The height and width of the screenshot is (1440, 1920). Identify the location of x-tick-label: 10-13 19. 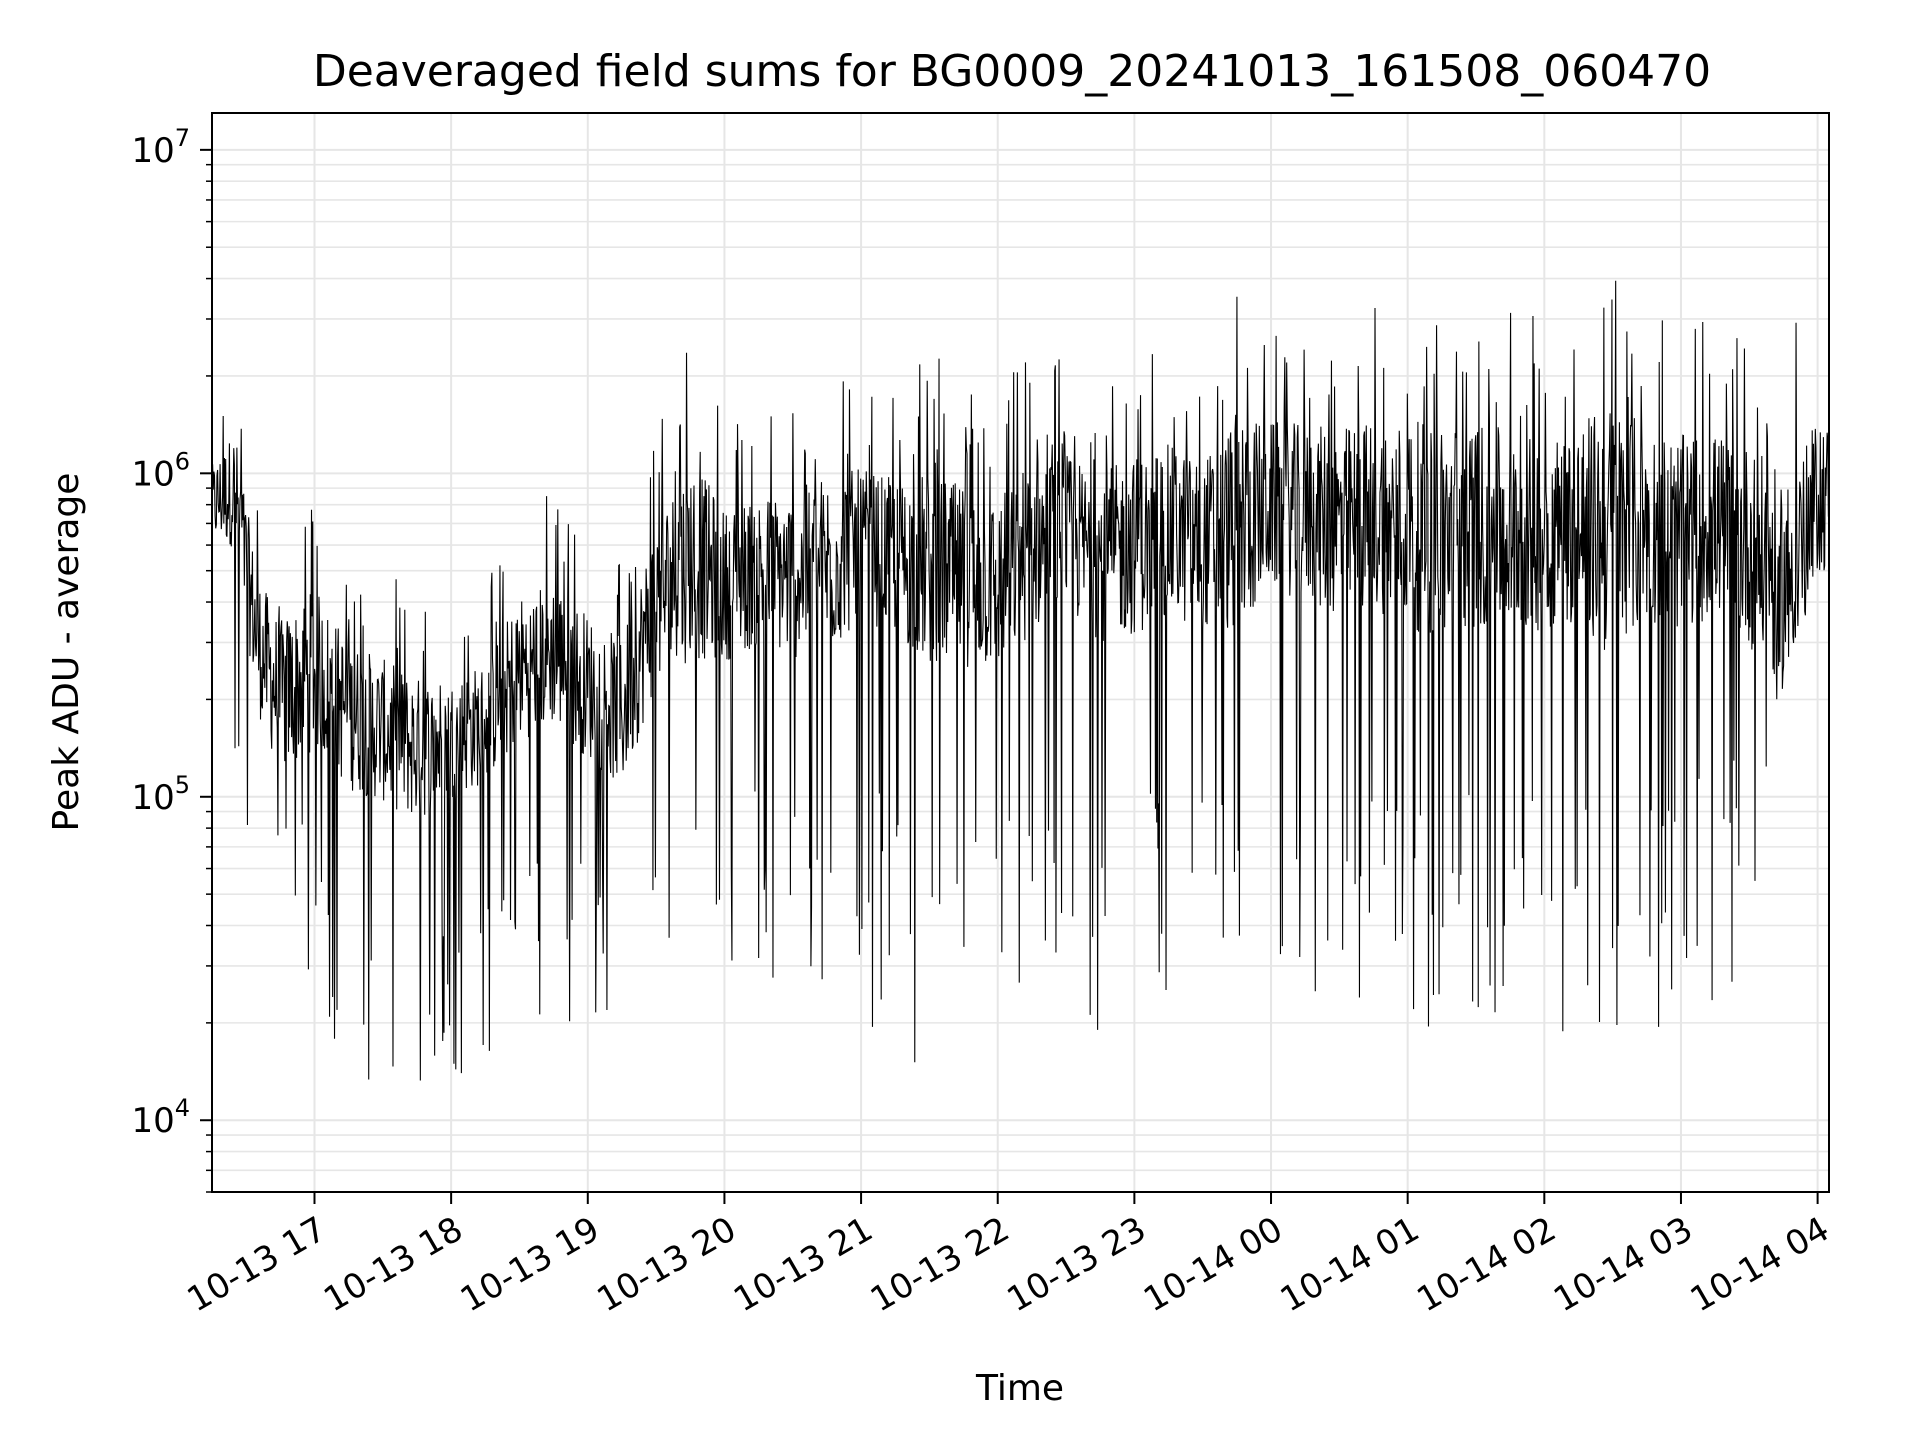
(530, 1264).